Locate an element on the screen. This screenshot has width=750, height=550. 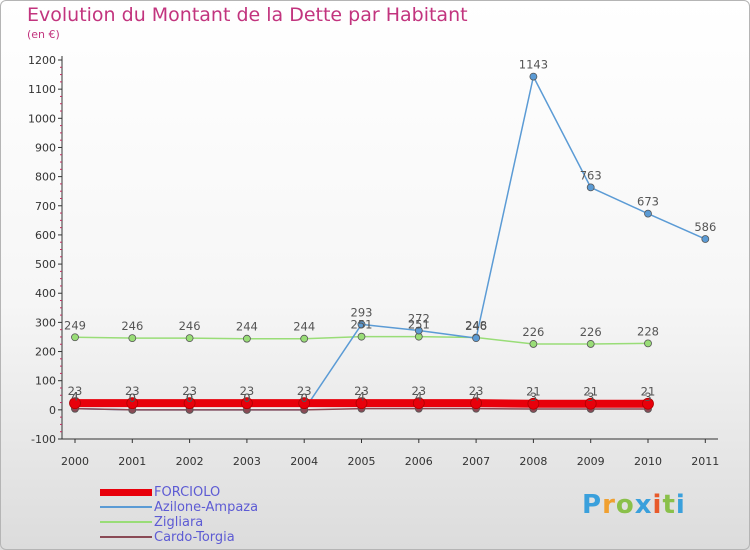
logo-letter: i is located at coordinates (680, 505).